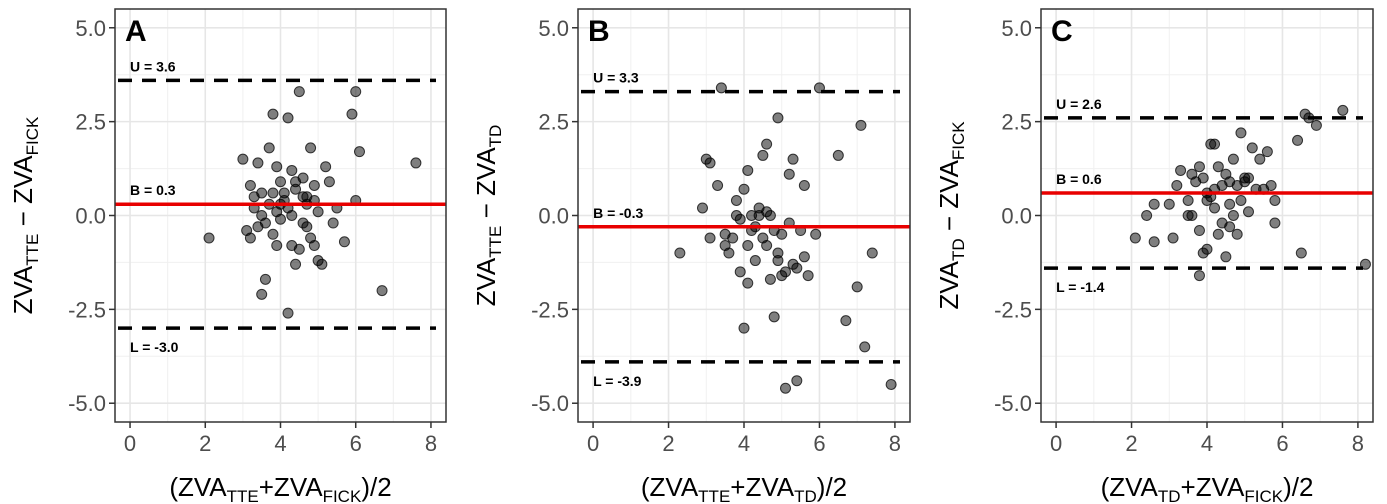 This screenshot has width=1387, height=504. What do you see at coordinates (805, 495) in the screenshot?
I see `axis-subscript: TD` at bounding box center [805, 495].